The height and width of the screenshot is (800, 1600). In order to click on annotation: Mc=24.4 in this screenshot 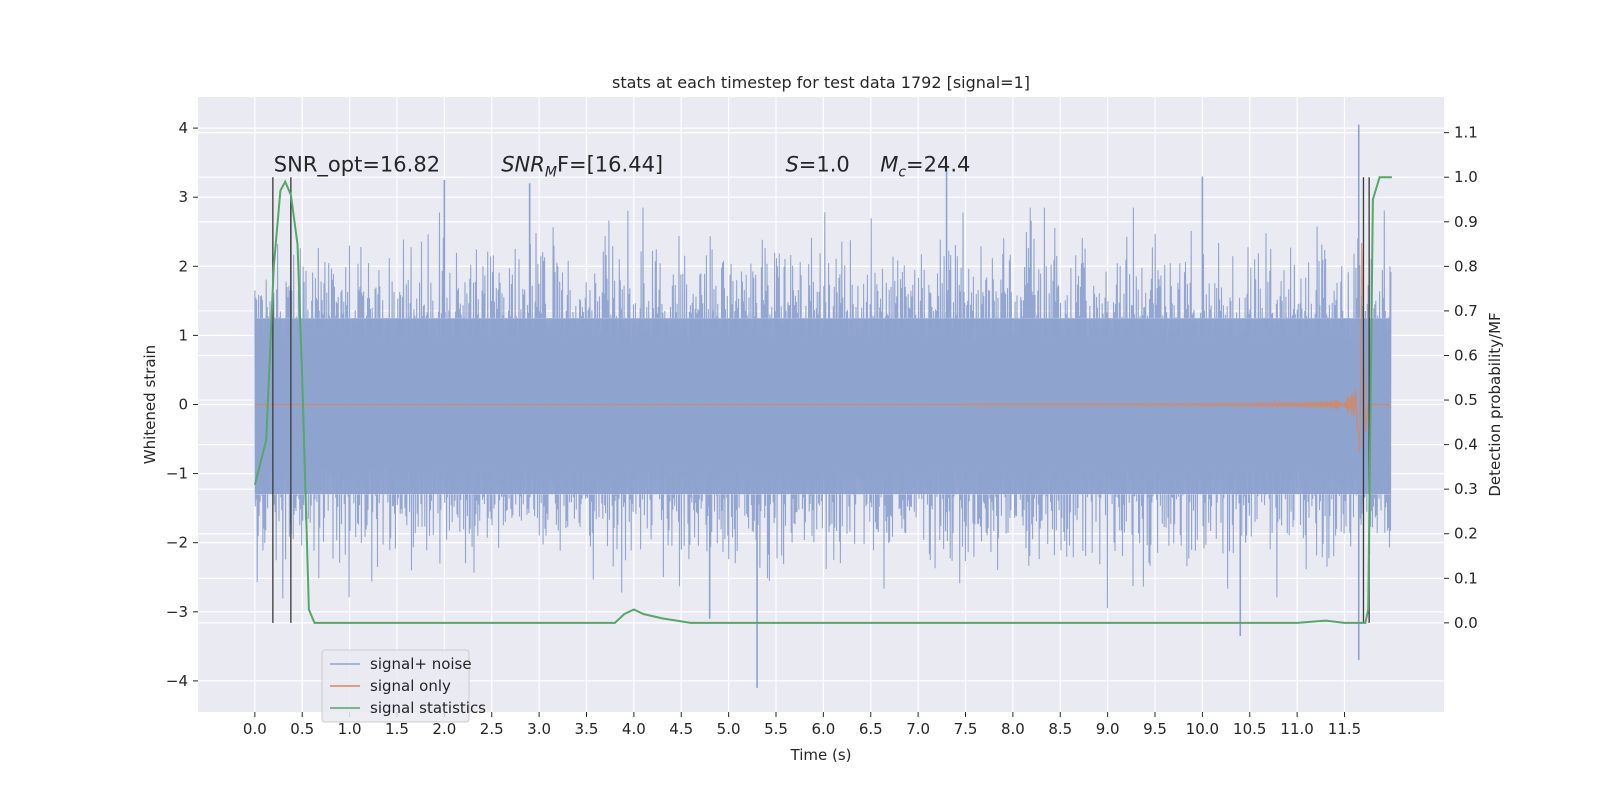, I will do `click(925, 166)`.